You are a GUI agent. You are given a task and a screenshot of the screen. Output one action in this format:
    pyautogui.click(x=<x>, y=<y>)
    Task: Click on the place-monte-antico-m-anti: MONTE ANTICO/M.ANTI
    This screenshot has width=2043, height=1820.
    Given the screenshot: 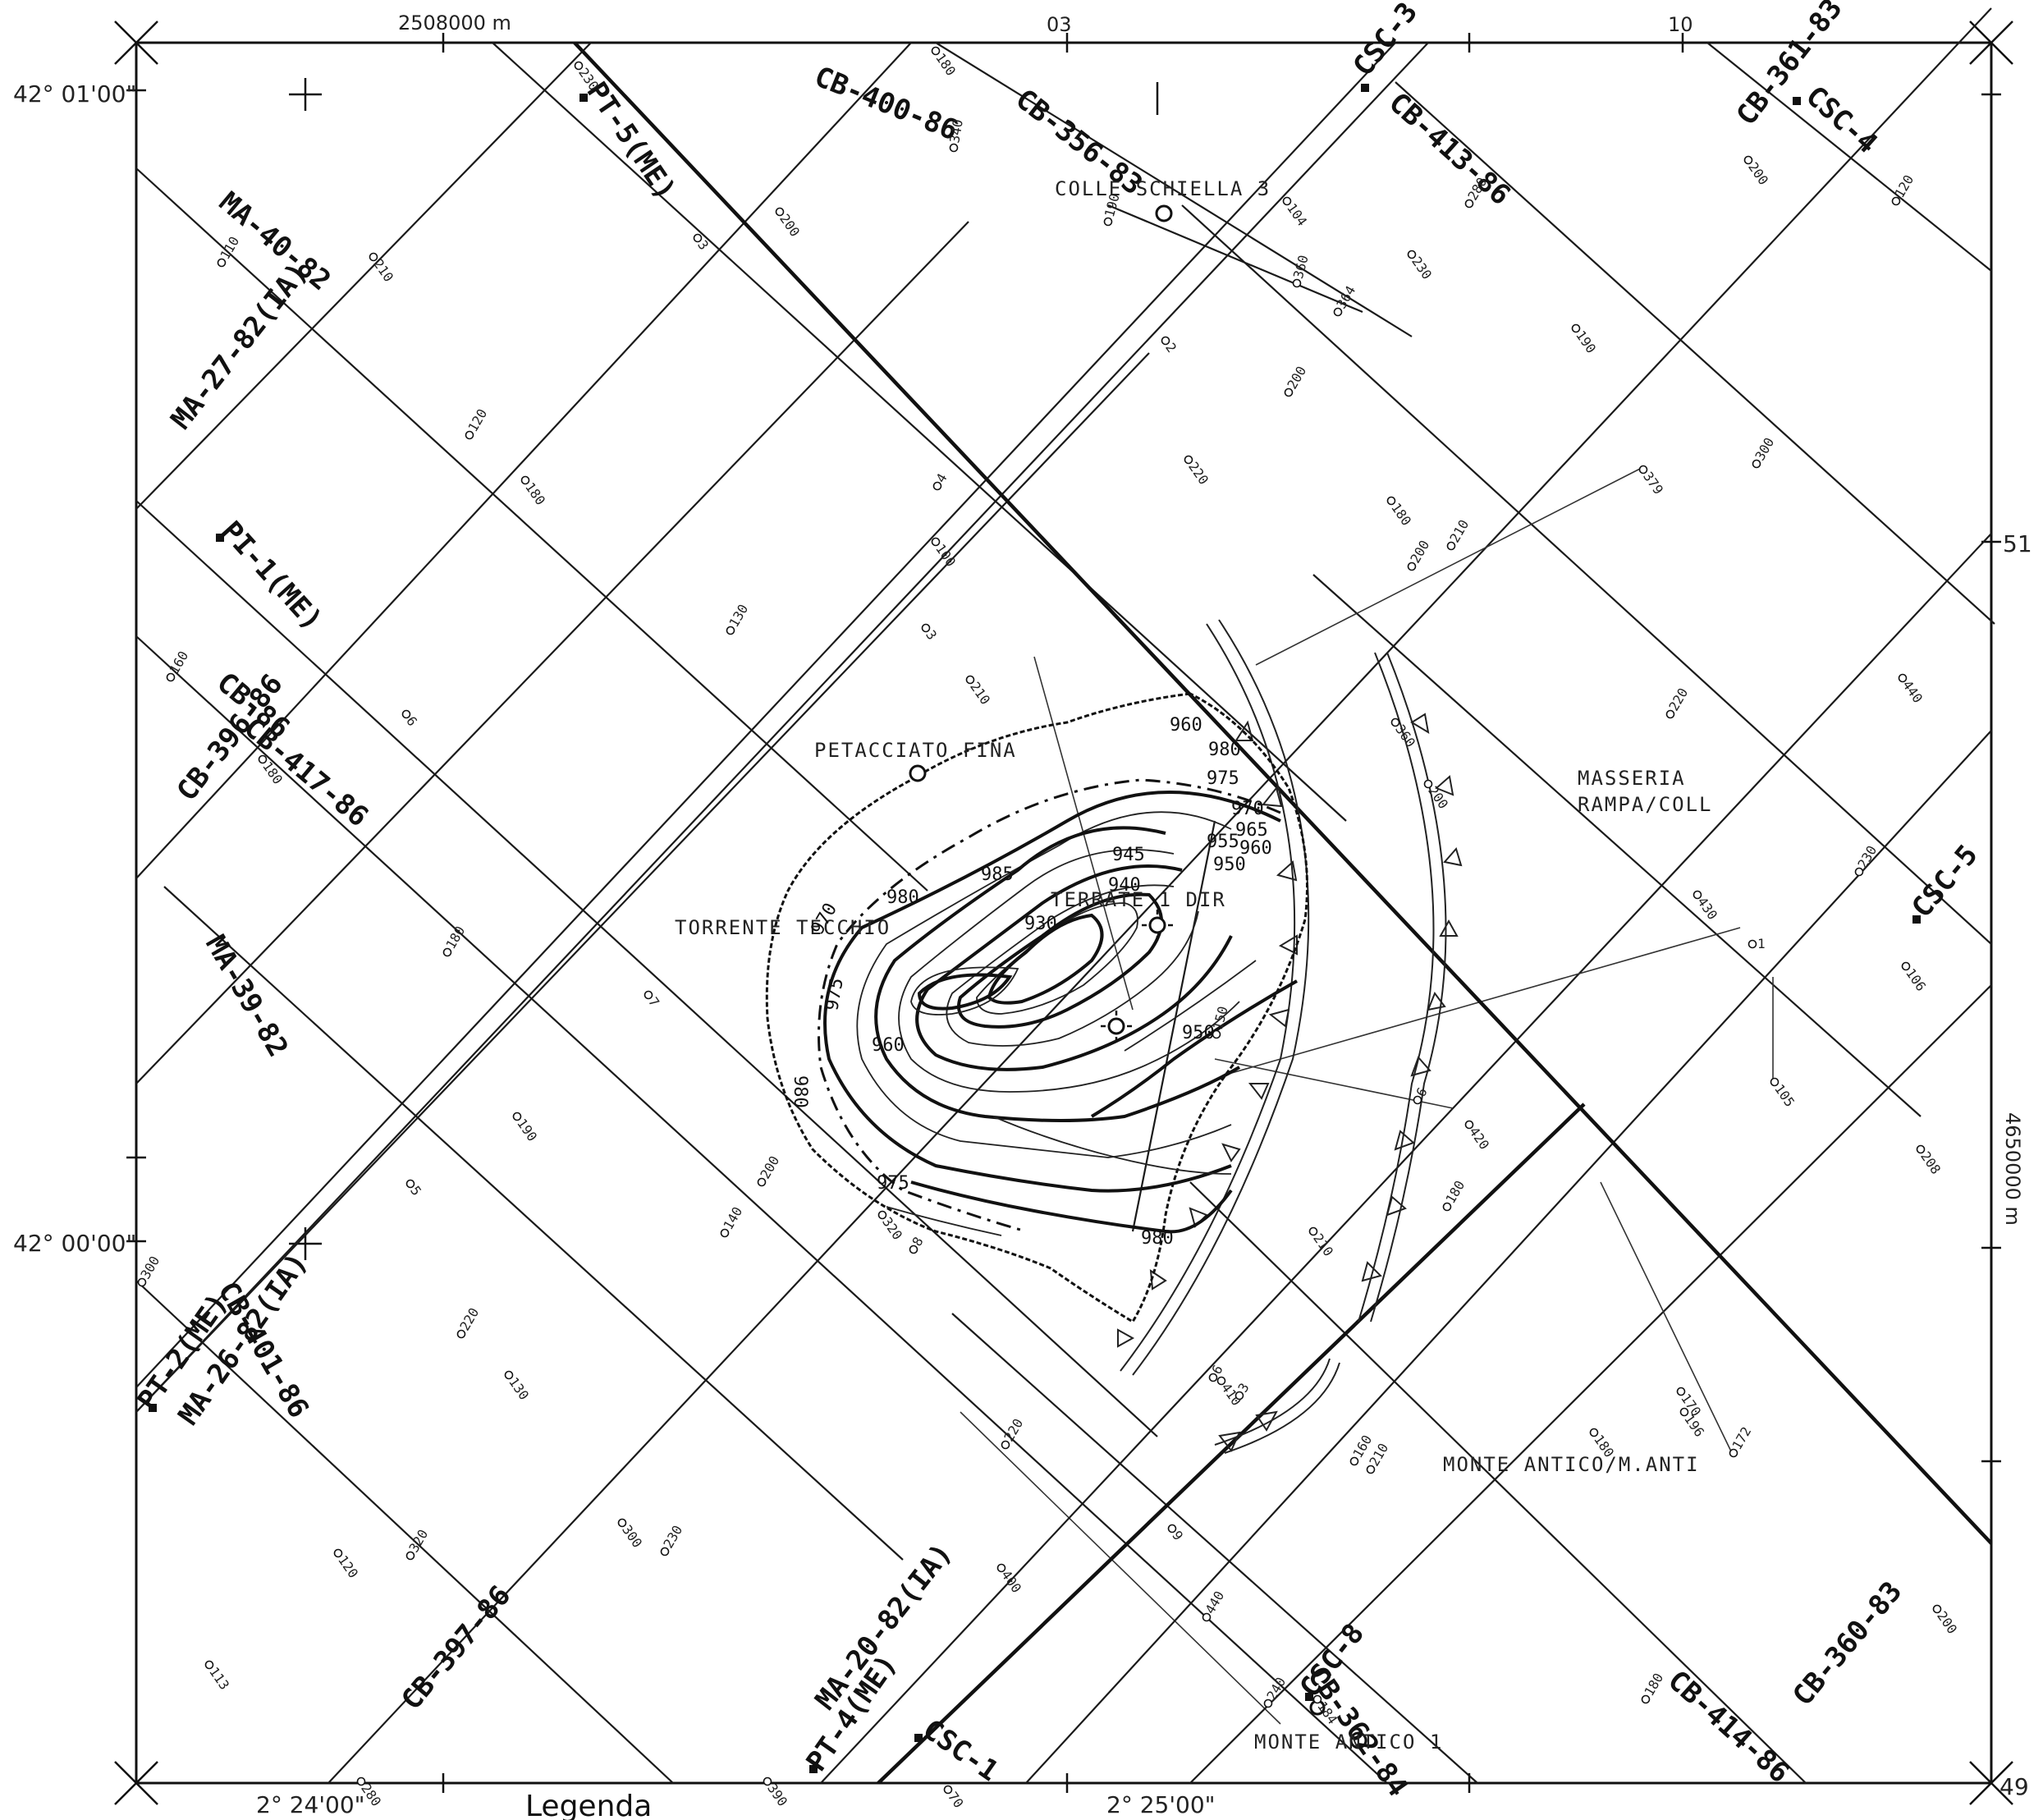 What is the action you would take?
    pyautogui.click(x=1571, y=1464)
    